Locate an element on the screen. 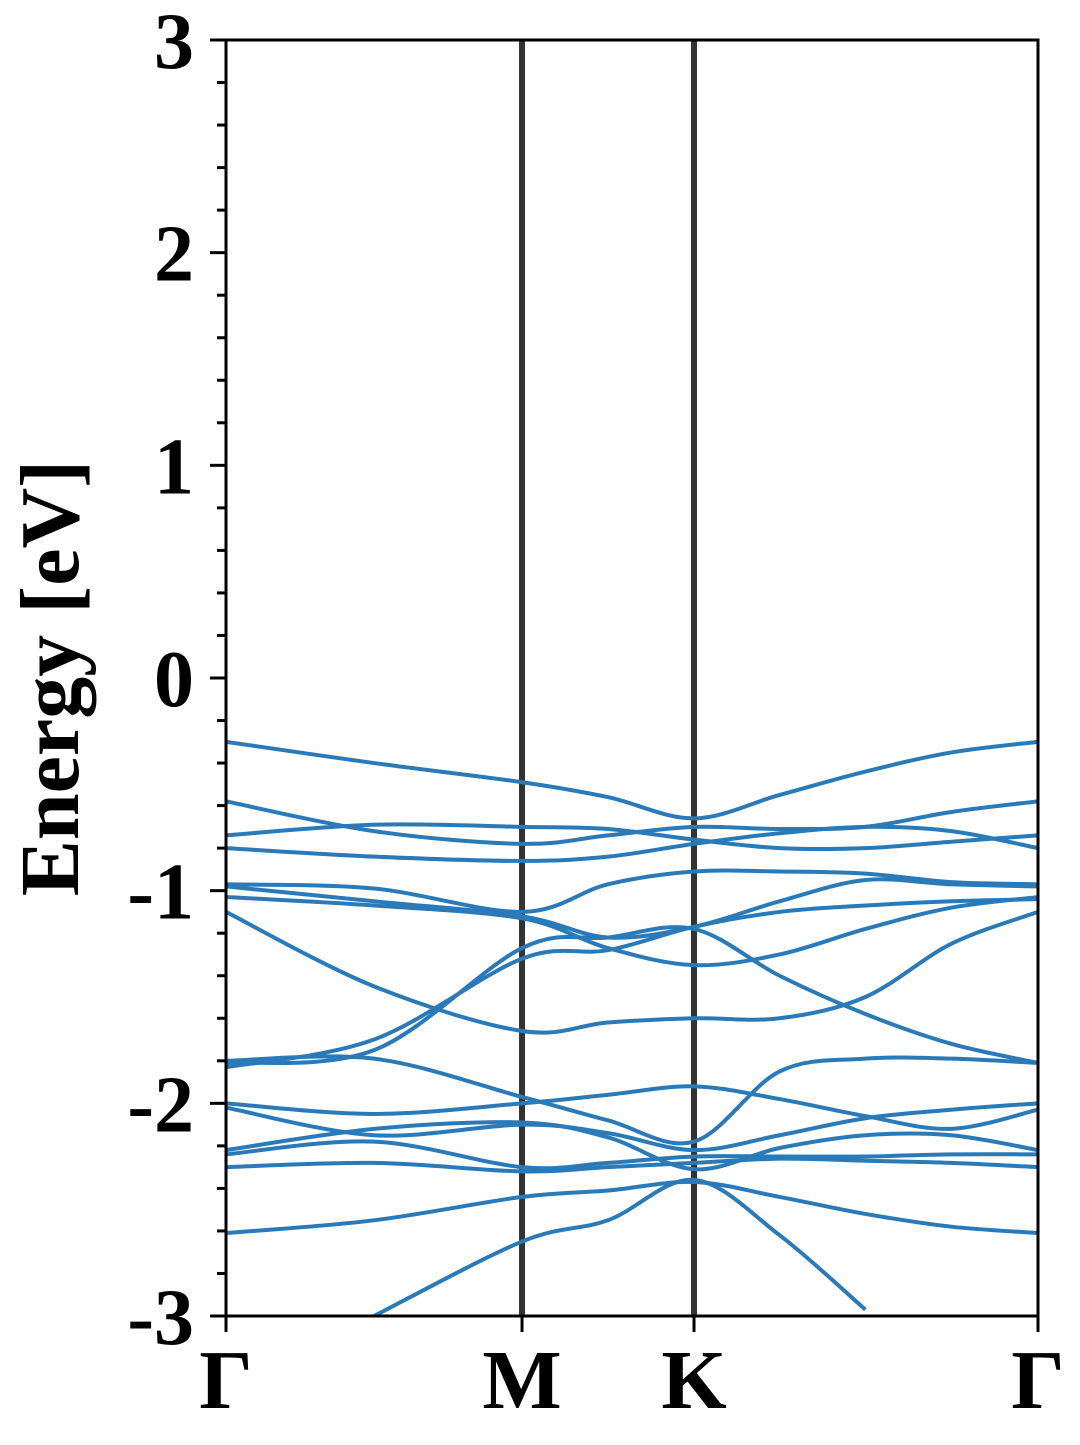  y-tick-label: 0 is located at coordinates (174, 680).